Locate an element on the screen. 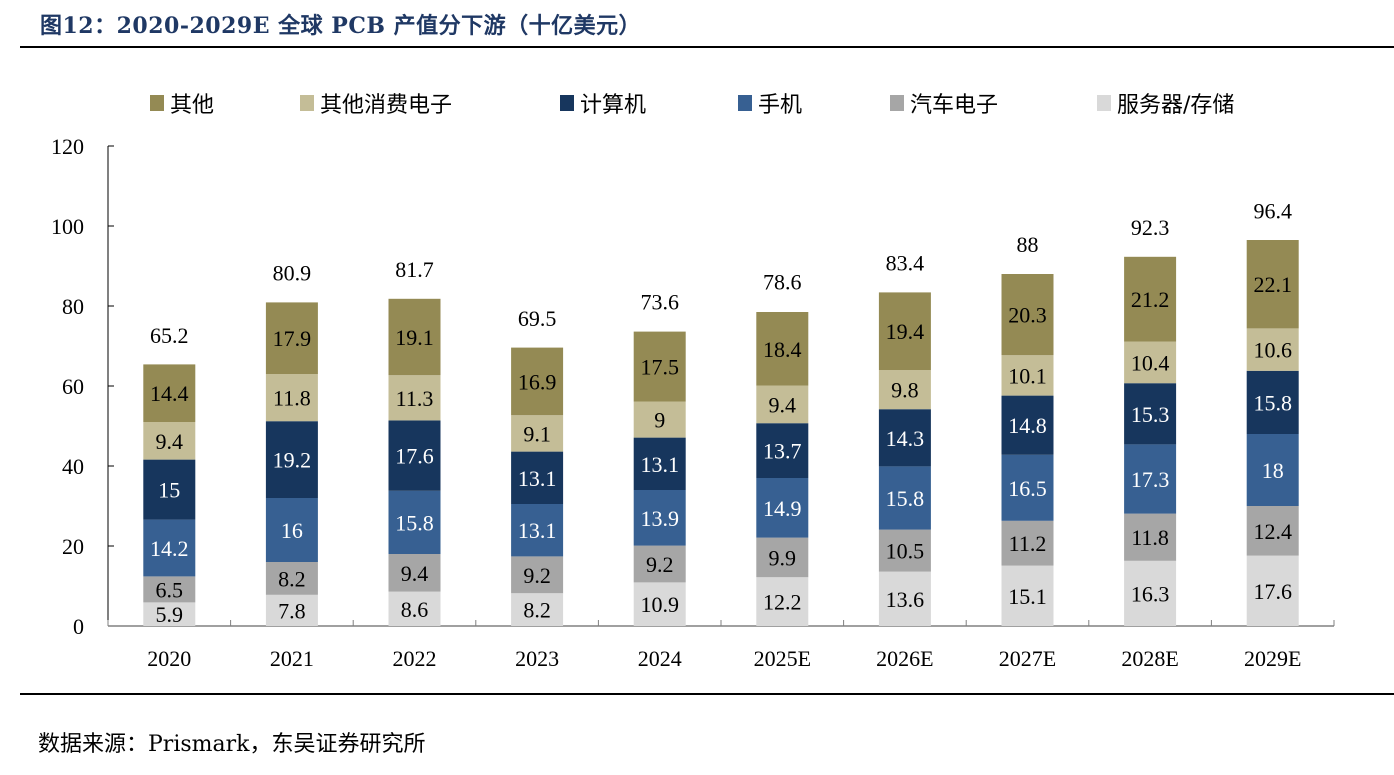 The width and height of the screenshot is (1394, 775). bar-stack-2022: 8.6 9.4 15.8 17.6 11.3 19.1 is located at coordinates (414, 462).